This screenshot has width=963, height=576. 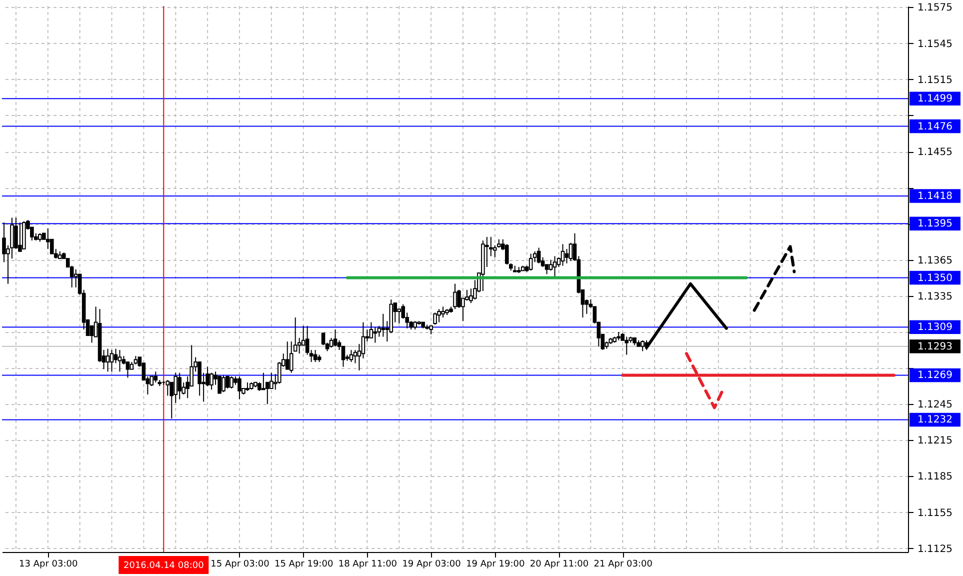 What do you see at coordinates (935, 8) in the screenshot?
I see `y-tick-label: 1.1575` at bounding box center [935, 8].